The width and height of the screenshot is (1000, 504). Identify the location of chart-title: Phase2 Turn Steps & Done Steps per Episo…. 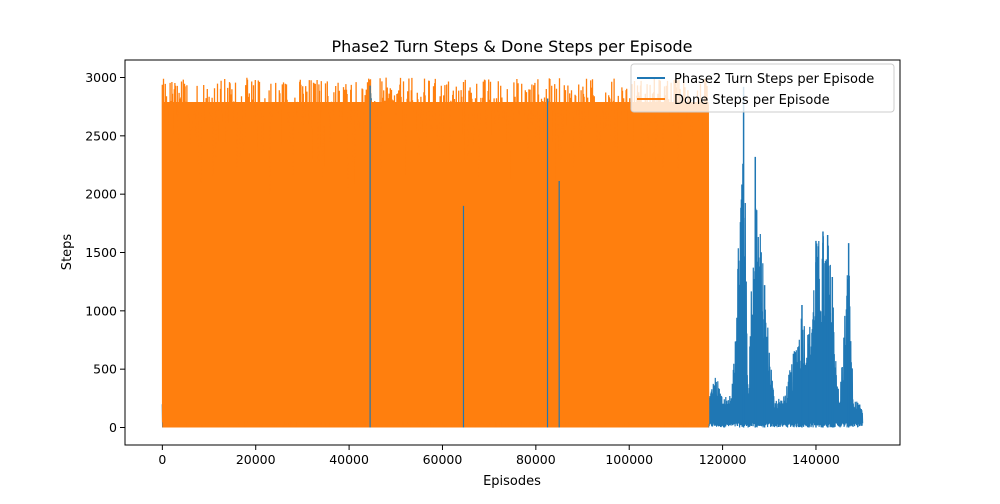
(512, 46).